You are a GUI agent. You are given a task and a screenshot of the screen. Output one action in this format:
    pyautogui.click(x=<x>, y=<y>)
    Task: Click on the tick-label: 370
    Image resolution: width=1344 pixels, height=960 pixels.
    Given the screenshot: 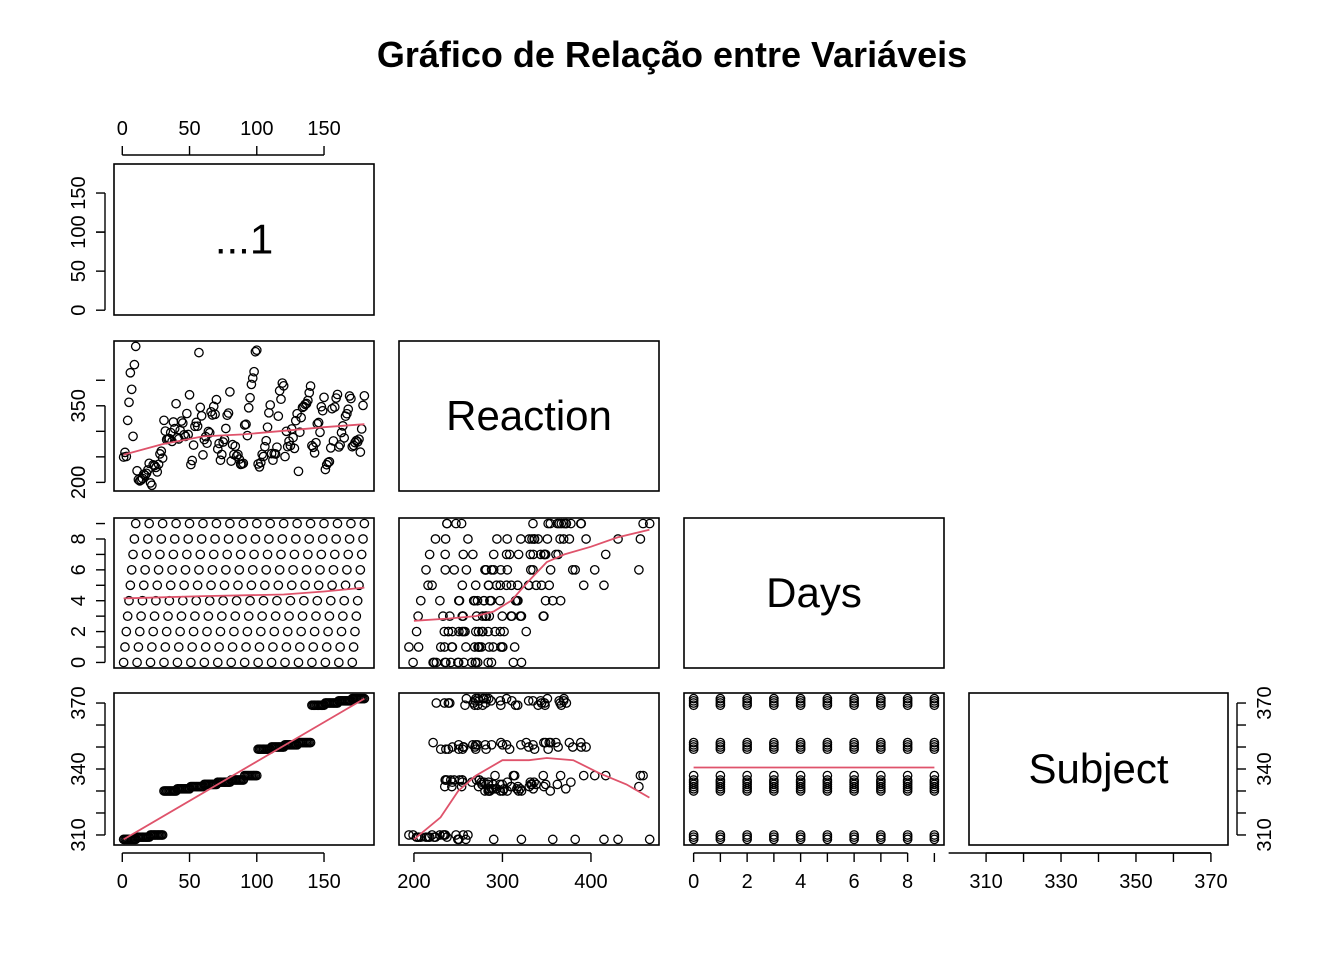 What is the action you would take?
    pyautogui.click(x=1210, y=882)
    